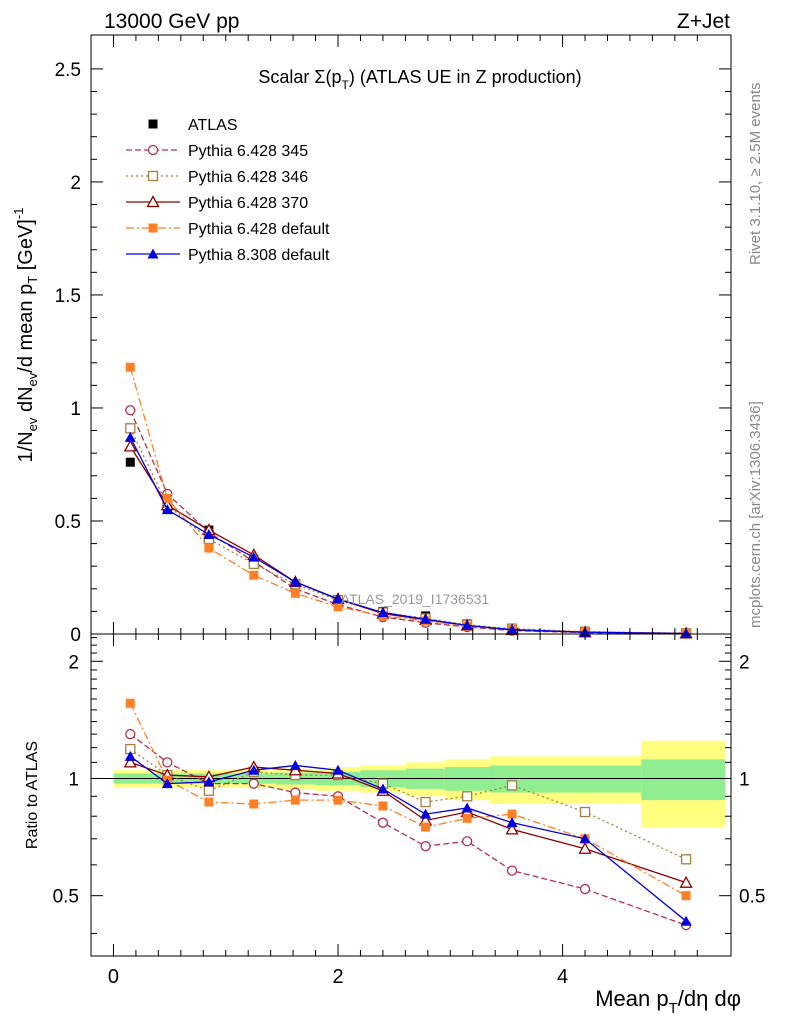  Describe the element at coordinates (25, 335) in the screenshot. I see `main-ylabel: 1/Nev dNev/d mean pT [GeV]-1` at that location.